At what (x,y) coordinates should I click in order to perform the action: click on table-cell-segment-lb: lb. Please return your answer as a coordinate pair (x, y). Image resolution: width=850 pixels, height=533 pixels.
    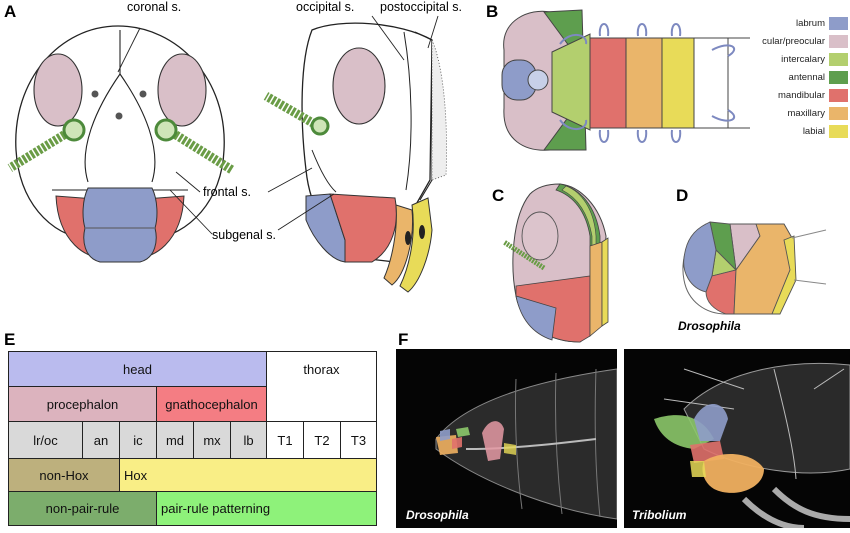
    Looking at the image, I should click on (248, 440).